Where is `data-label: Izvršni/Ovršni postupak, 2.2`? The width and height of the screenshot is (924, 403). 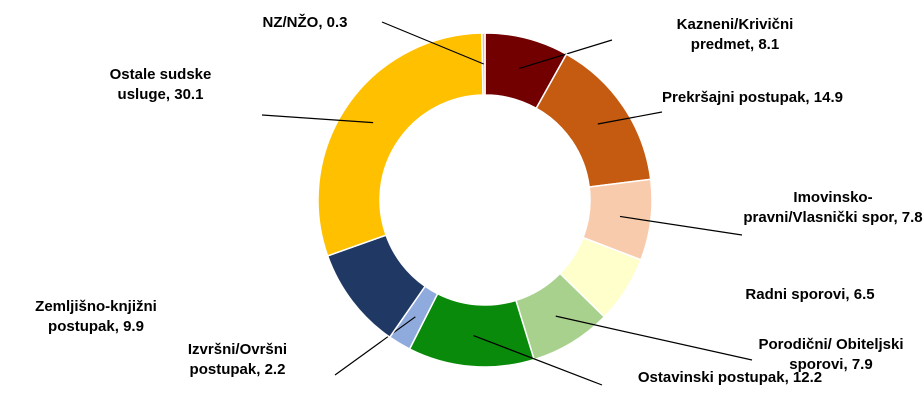
data-label: Izvršni/Ovršni postupak, 2.2 is located at coordinates (237, 359).